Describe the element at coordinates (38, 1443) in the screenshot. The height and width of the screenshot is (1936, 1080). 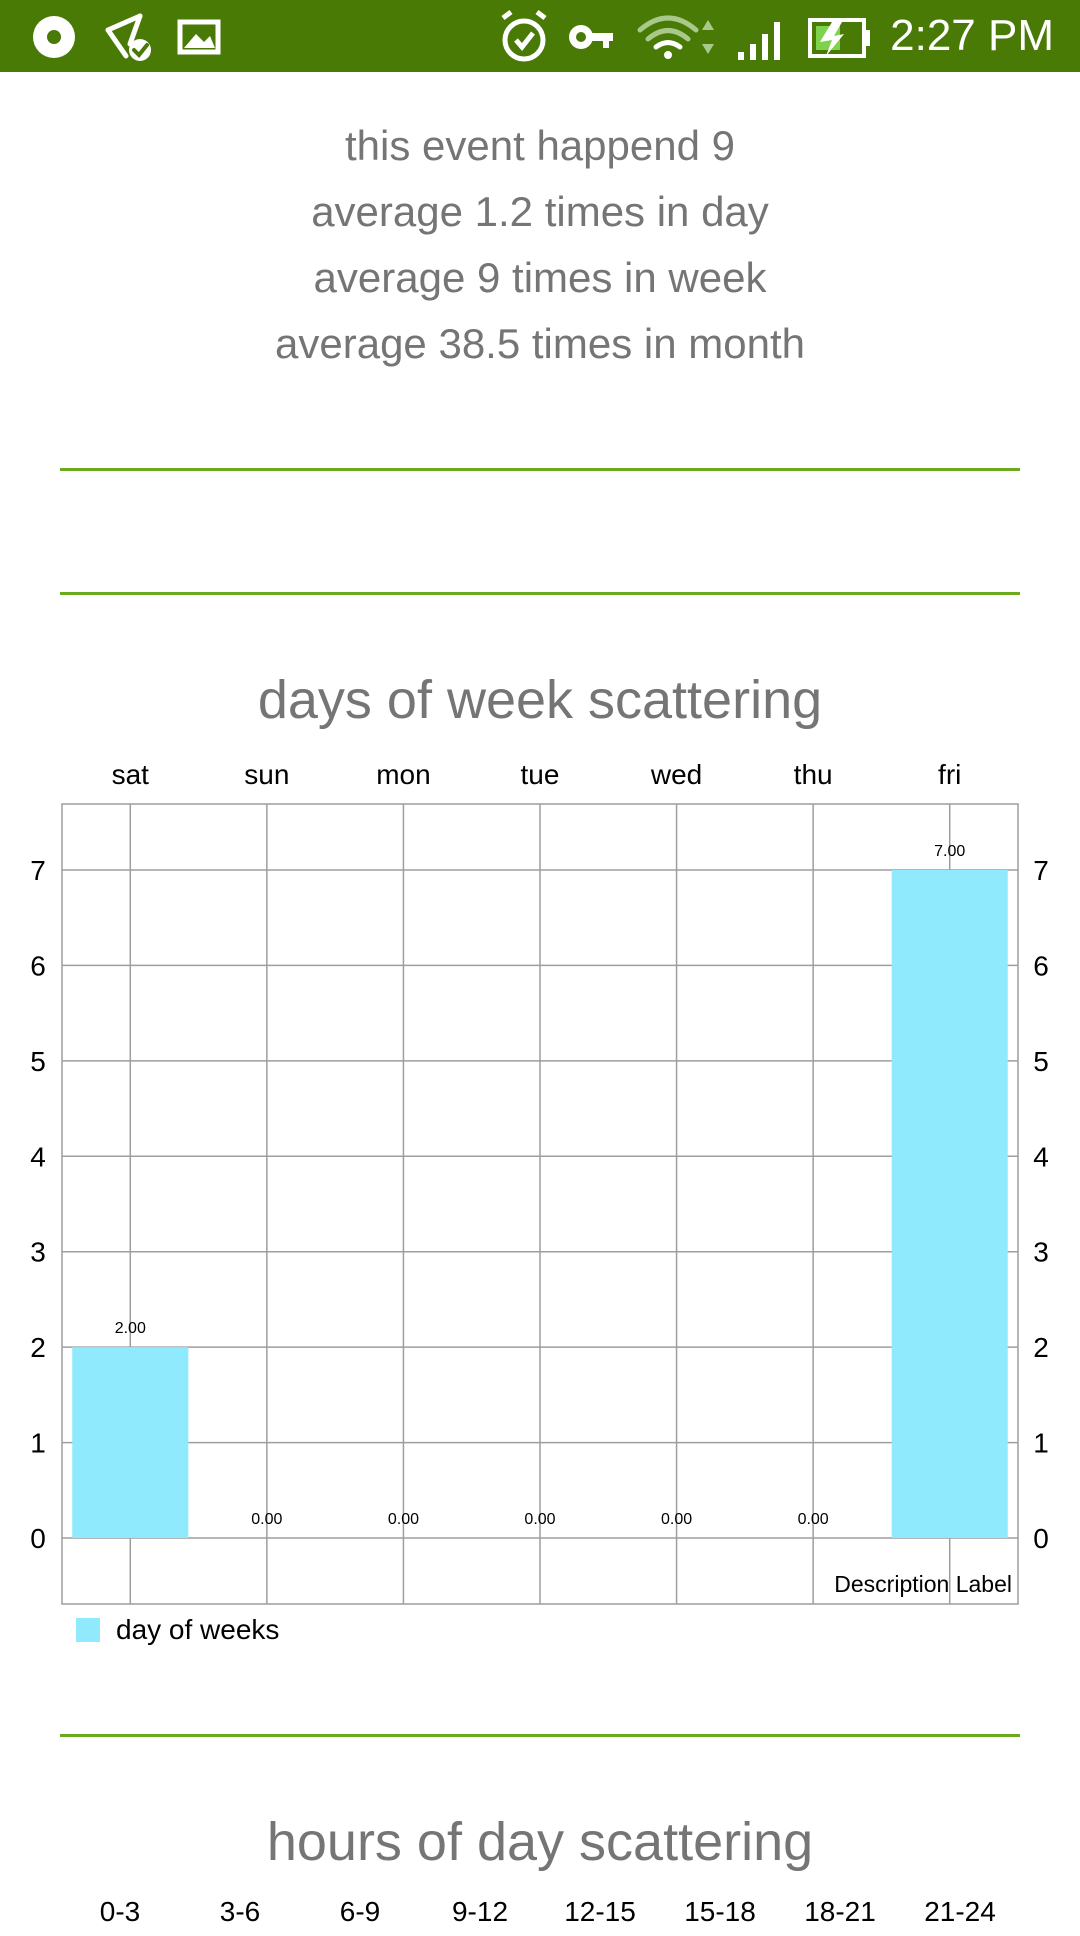
I see `y-tick-label-left: 1` at that location.